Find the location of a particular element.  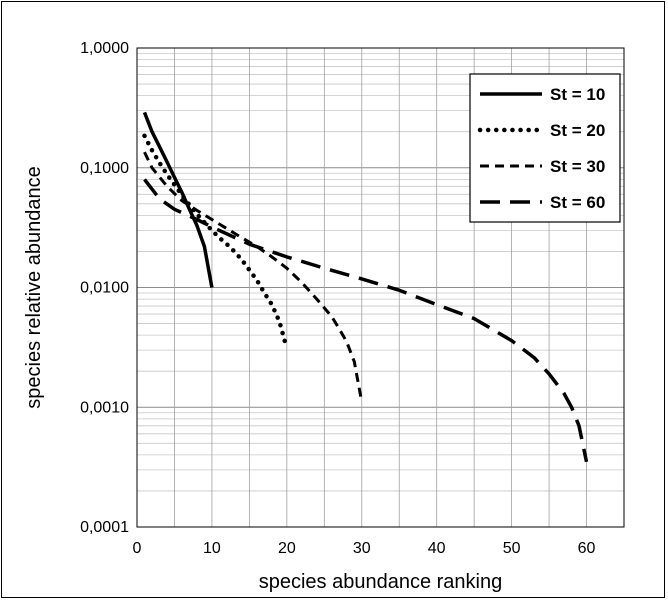

x-tick-label: 30 is located at coordinates (362, 548).